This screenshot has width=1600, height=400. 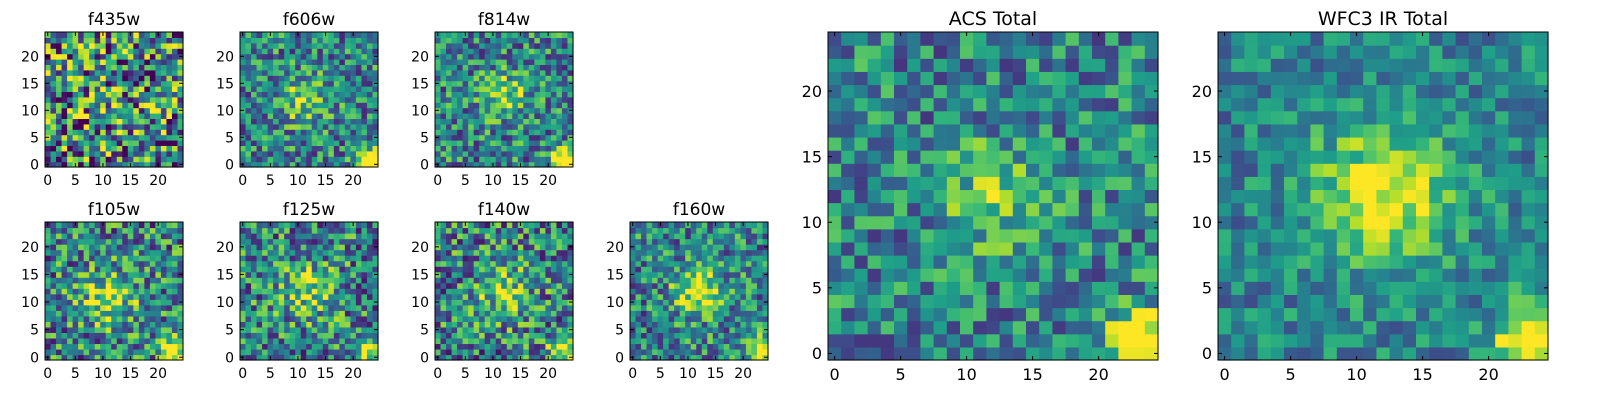 I want to click on y-tick-label: 0, so click(x=424, y=358).